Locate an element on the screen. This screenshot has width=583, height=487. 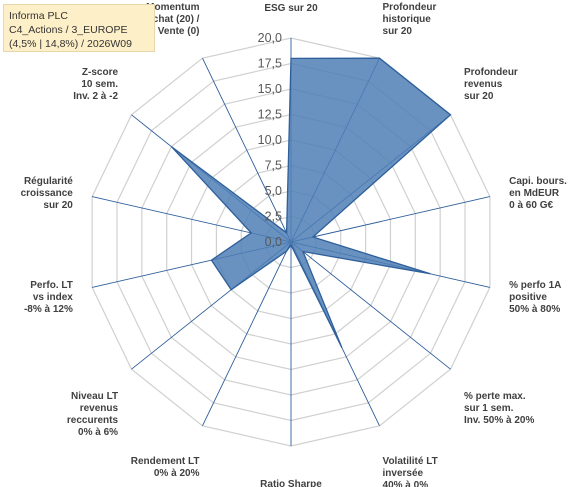
tick-label: 15,0 is located at coordinates (270, 89).